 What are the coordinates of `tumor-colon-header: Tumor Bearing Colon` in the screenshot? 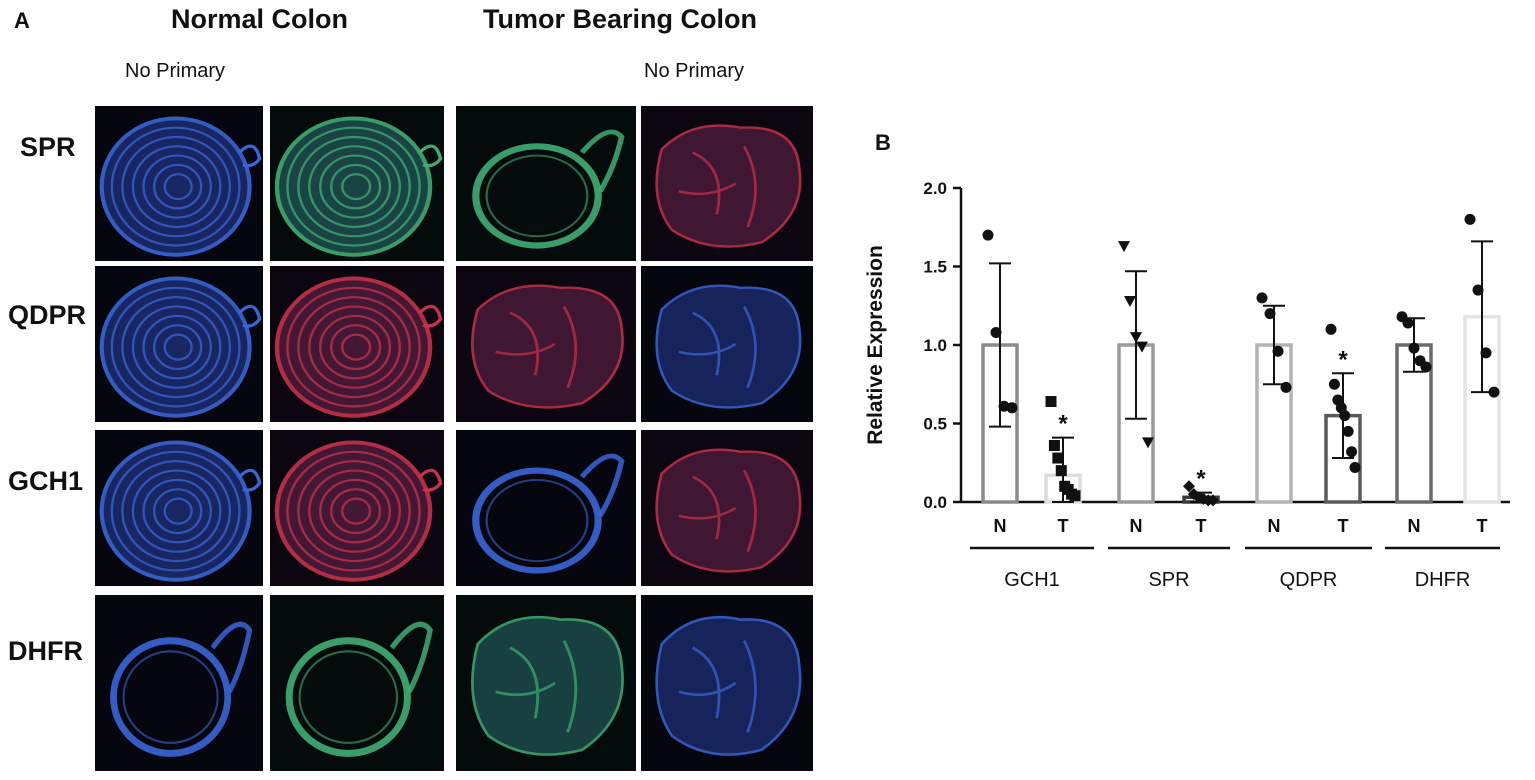 It's located at (620, 19).